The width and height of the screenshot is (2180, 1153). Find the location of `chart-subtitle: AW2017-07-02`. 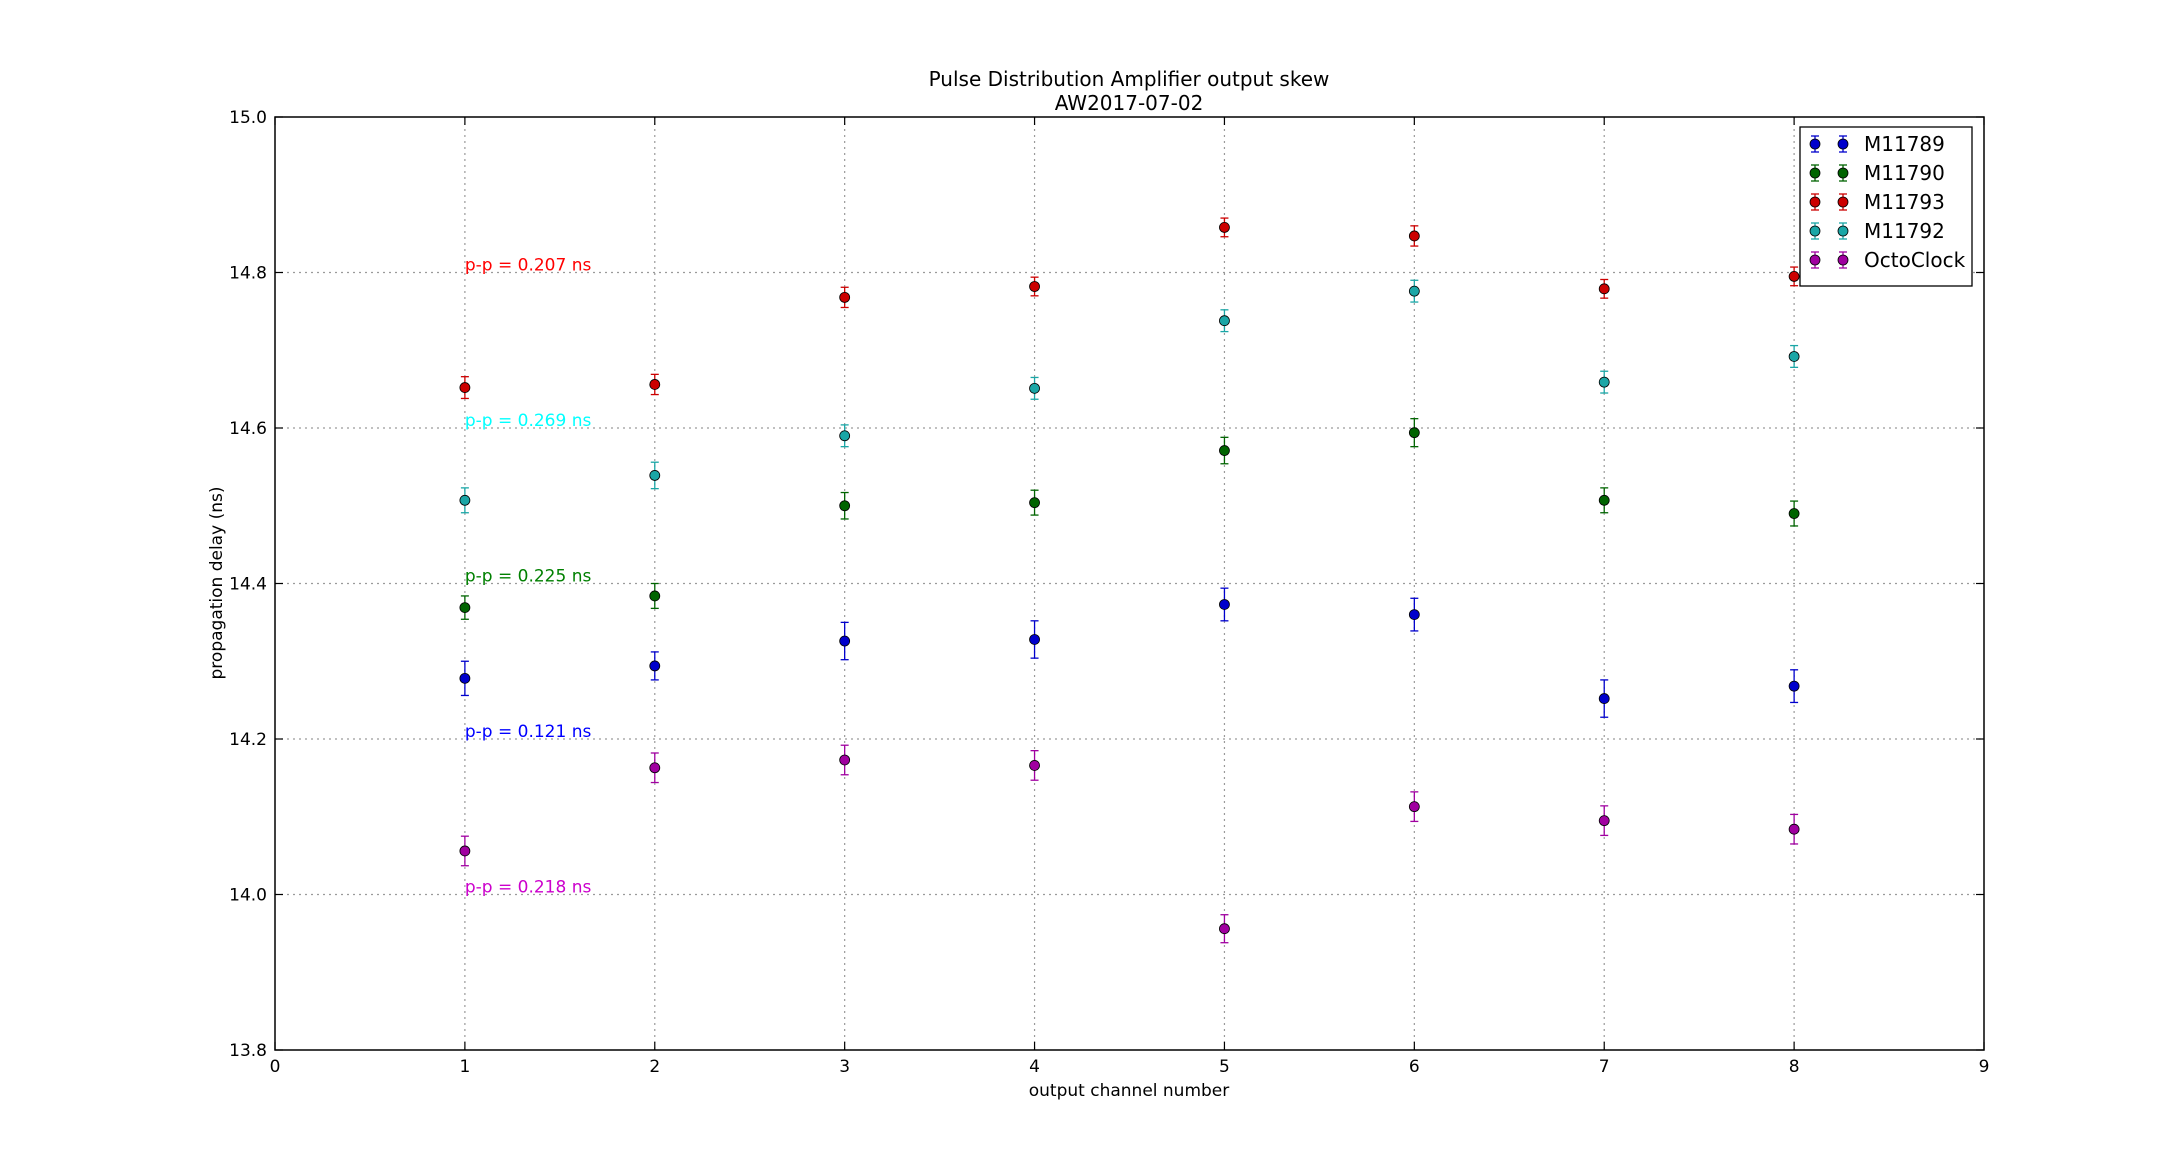

chart-subtitle: AW2017-07-02 is located at coordinates (1129, 103).